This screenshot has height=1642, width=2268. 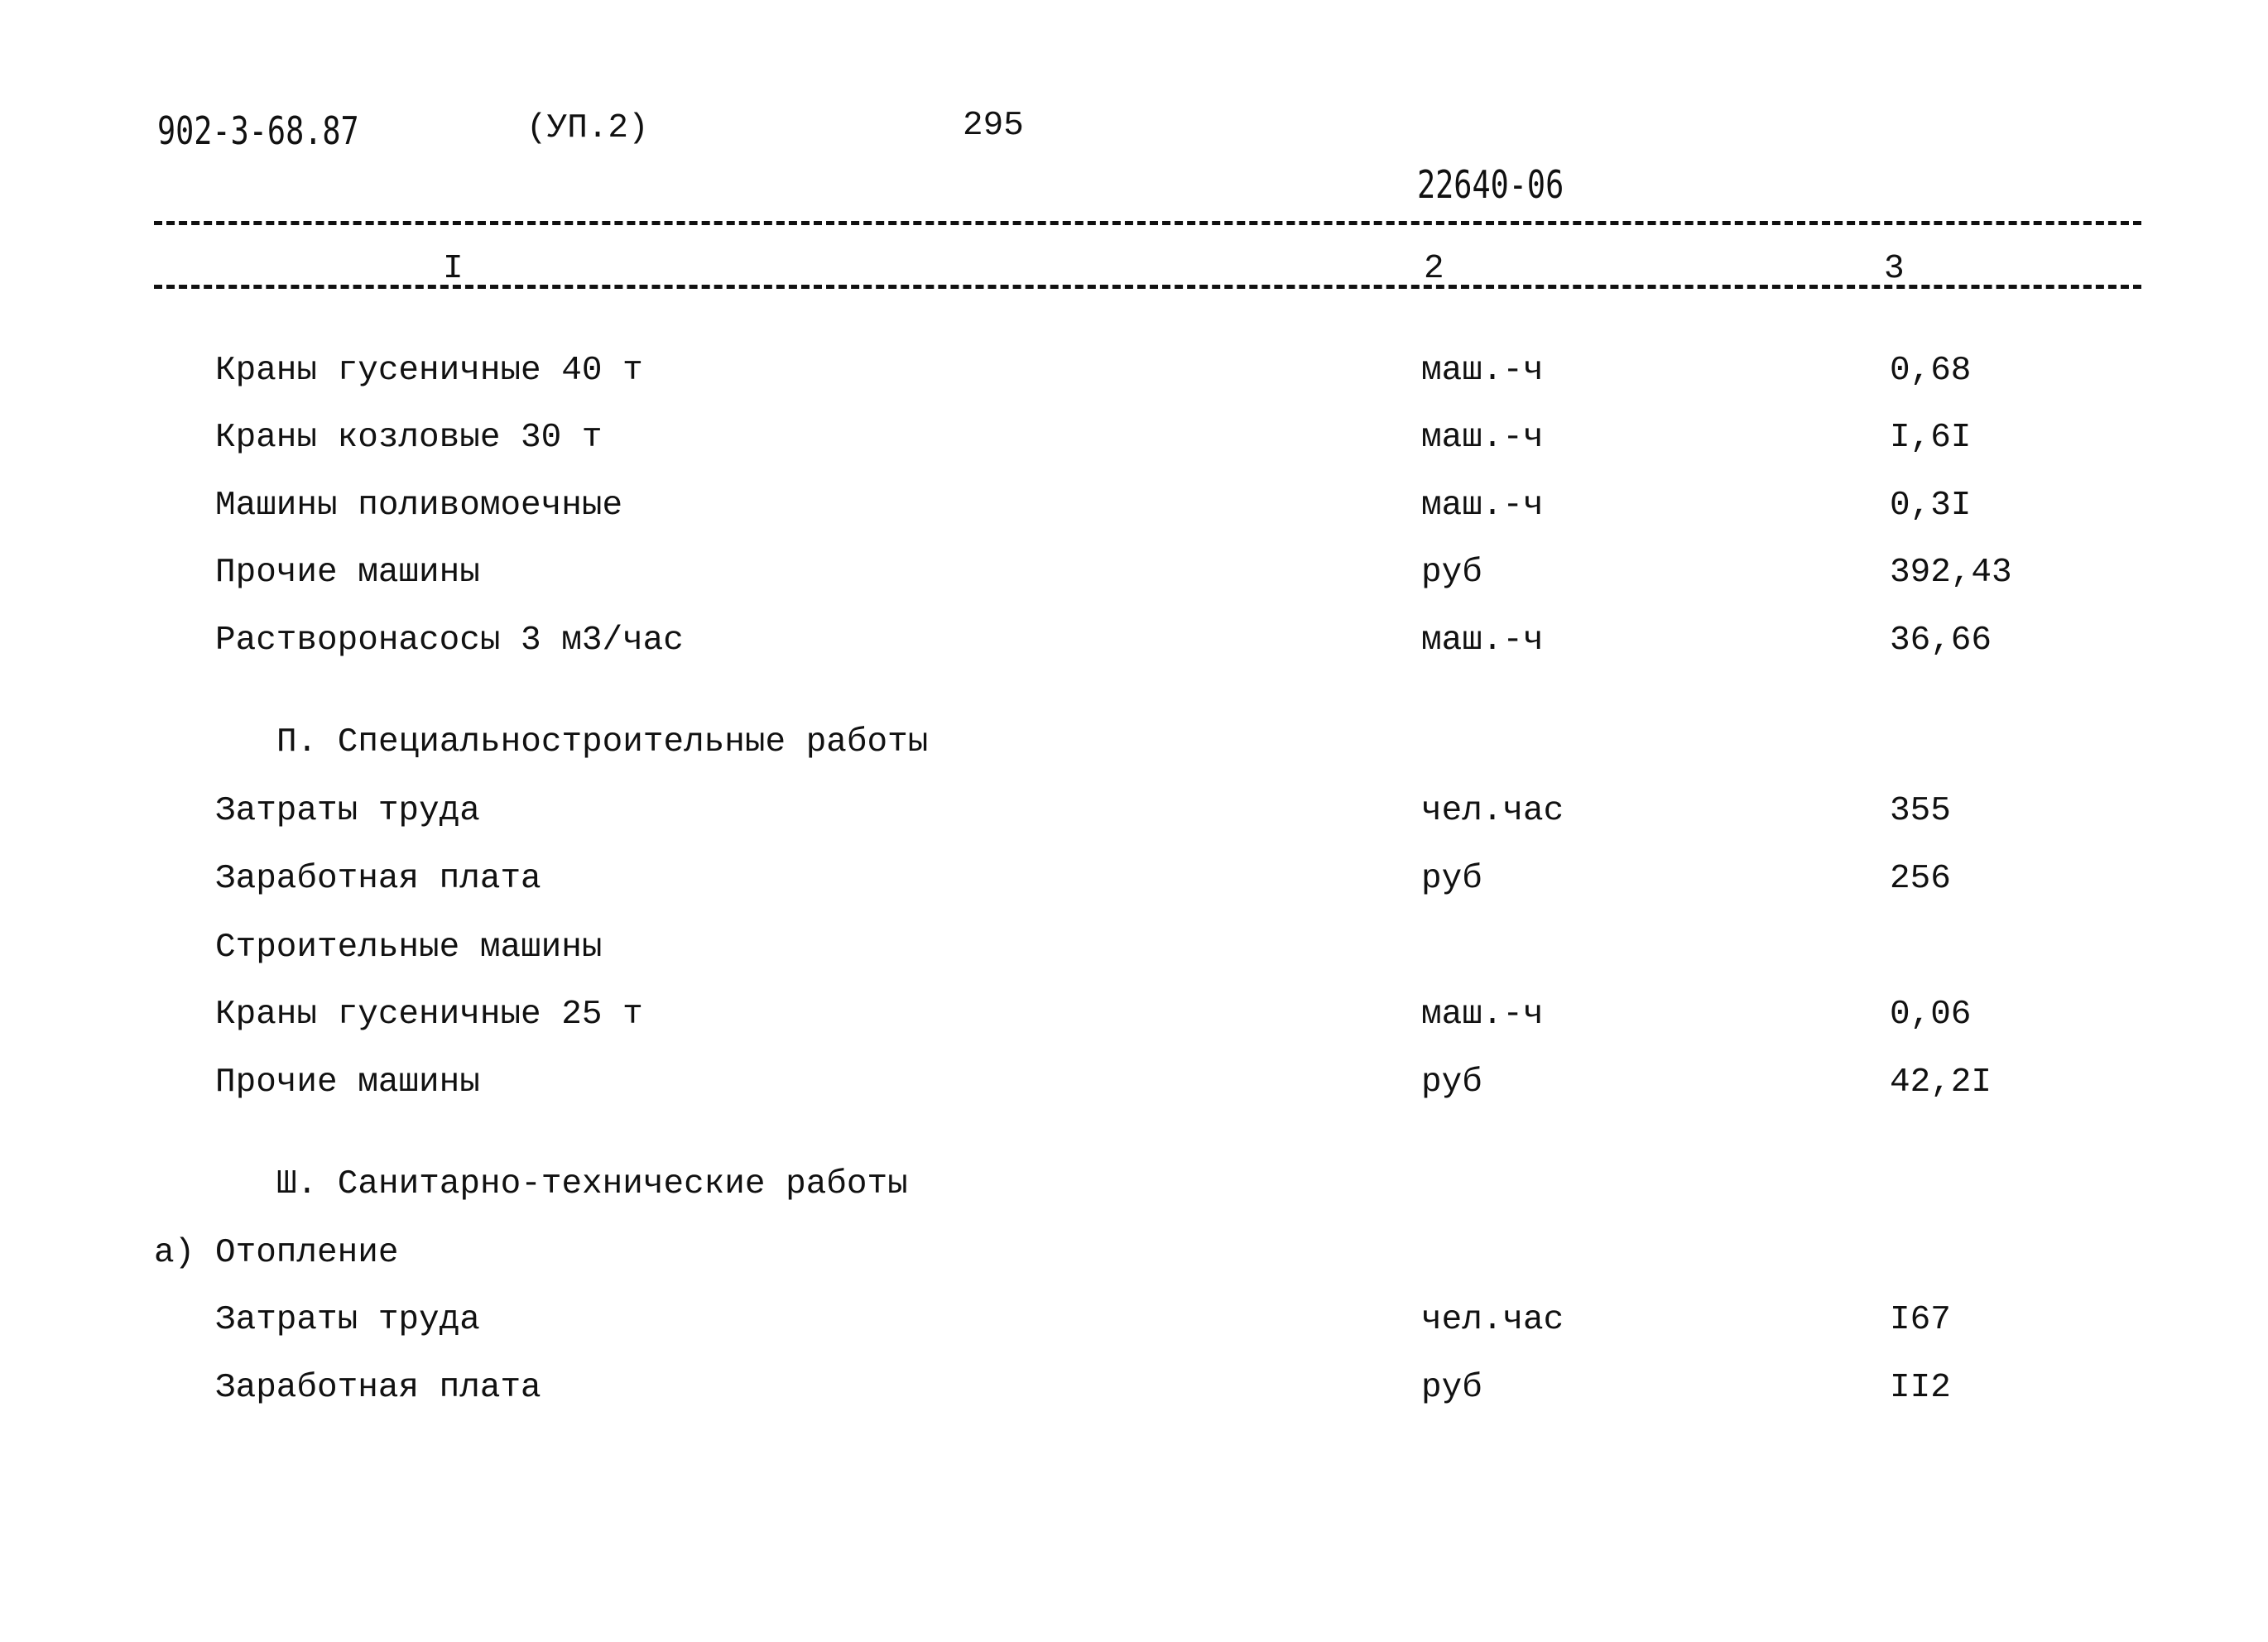 I want to click on handwritten-code: 22640-06, so click(x=1491, y=184).